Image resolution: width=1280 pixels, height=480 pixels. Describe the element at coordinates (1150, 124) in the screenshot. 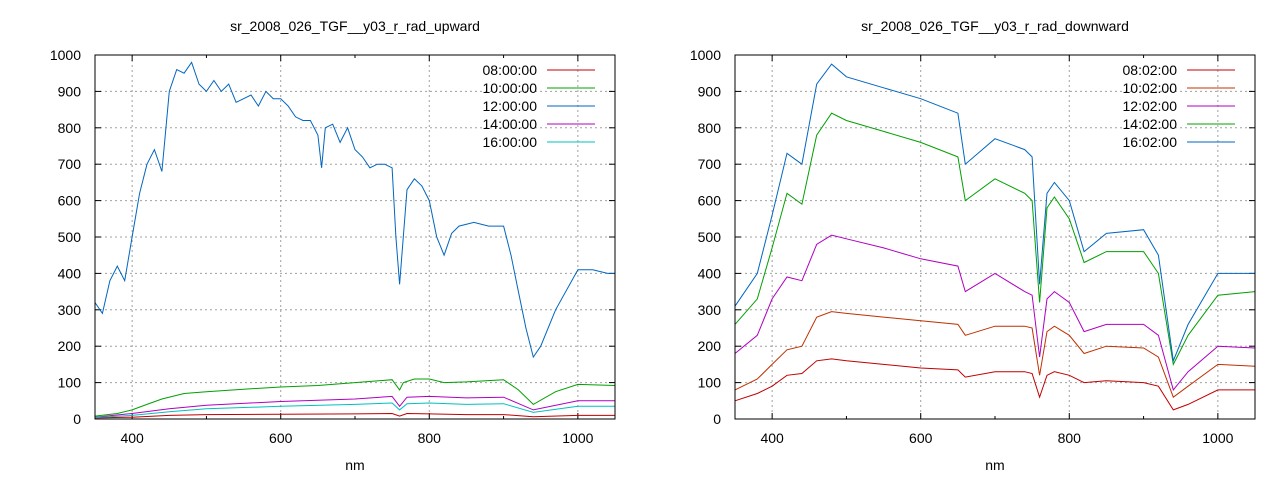

I see `legend-label: 14:02:00` at that location.